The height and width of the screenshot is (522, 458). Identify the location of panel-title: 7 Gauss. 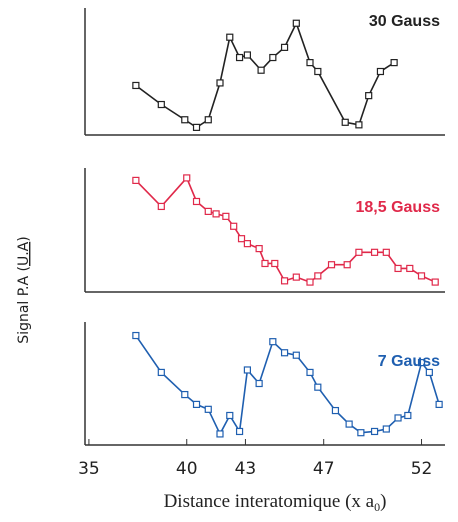
(409, 361).